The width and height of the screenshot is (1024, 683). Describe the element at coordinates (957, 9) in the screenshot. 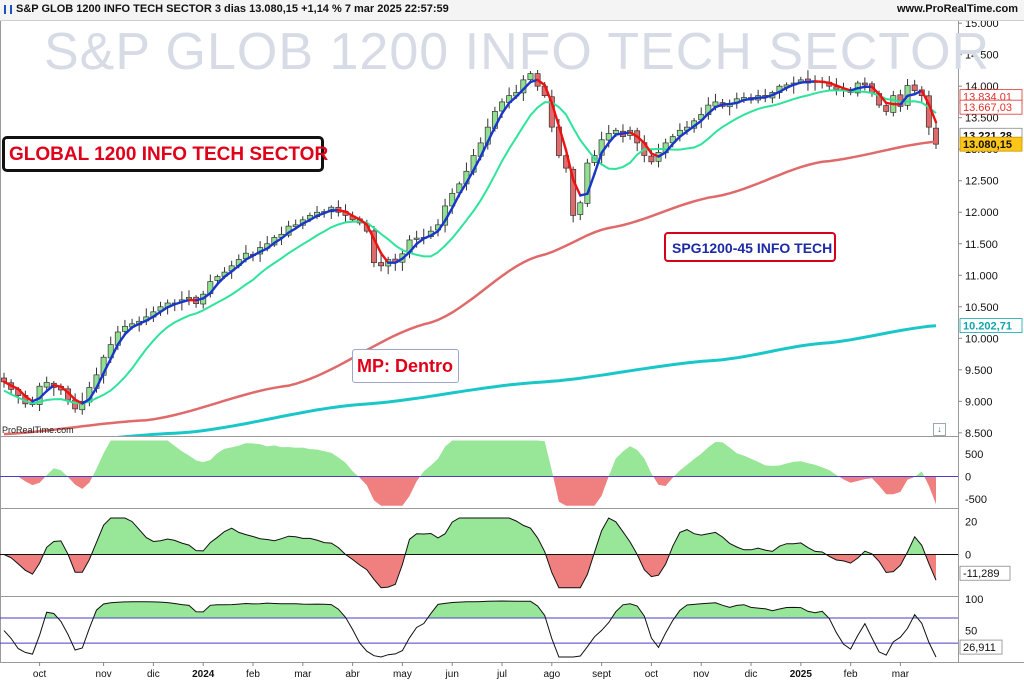

I see `site-link: www.ProRealTime.com` at that location.